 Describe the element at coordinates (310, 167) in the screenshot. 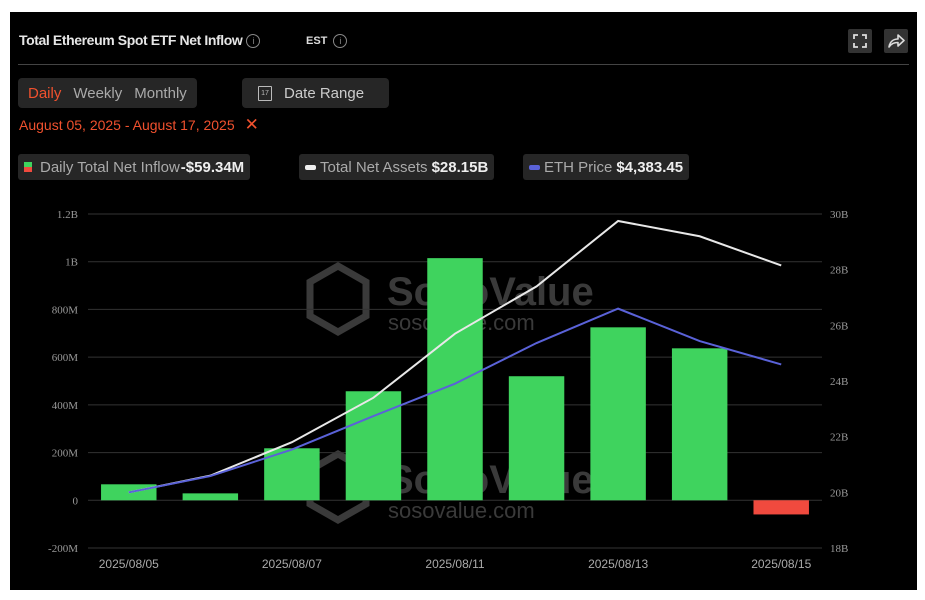

I see `white-line-swatch-icon` at that location.